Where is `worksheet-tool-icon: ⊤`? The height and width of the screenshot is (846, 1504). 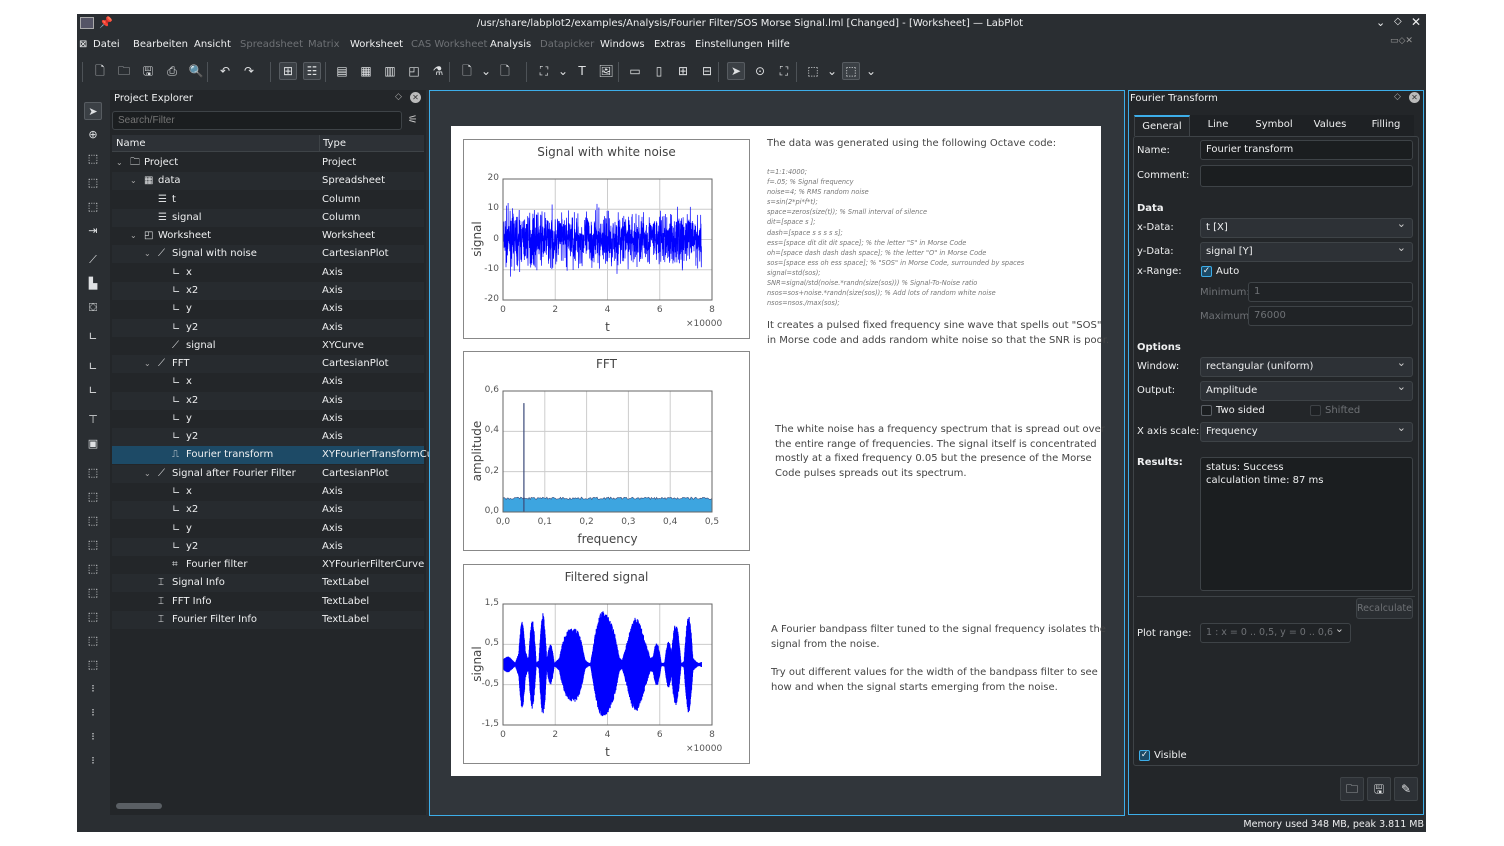 worksheet-tool-icon: ⊤ is located at coordinates (93, 419).